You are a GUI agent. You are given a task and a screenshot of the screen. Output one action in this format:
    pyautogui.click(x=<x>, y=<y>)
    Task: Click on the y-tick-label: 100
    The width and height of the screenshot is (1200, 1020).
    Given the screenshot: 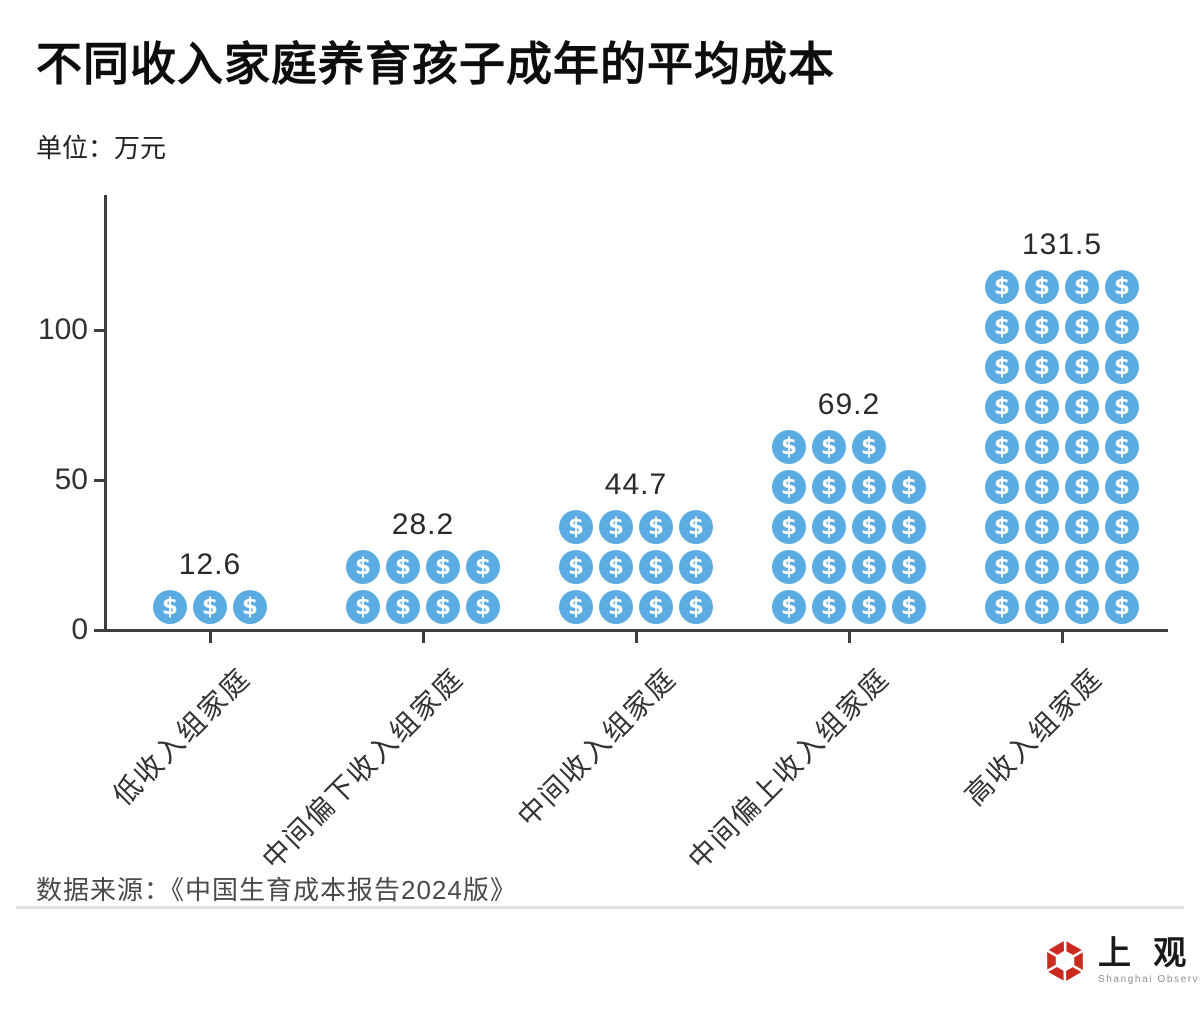 What is the action you would take?
    pyautogui.click(x=62, y=329)
    